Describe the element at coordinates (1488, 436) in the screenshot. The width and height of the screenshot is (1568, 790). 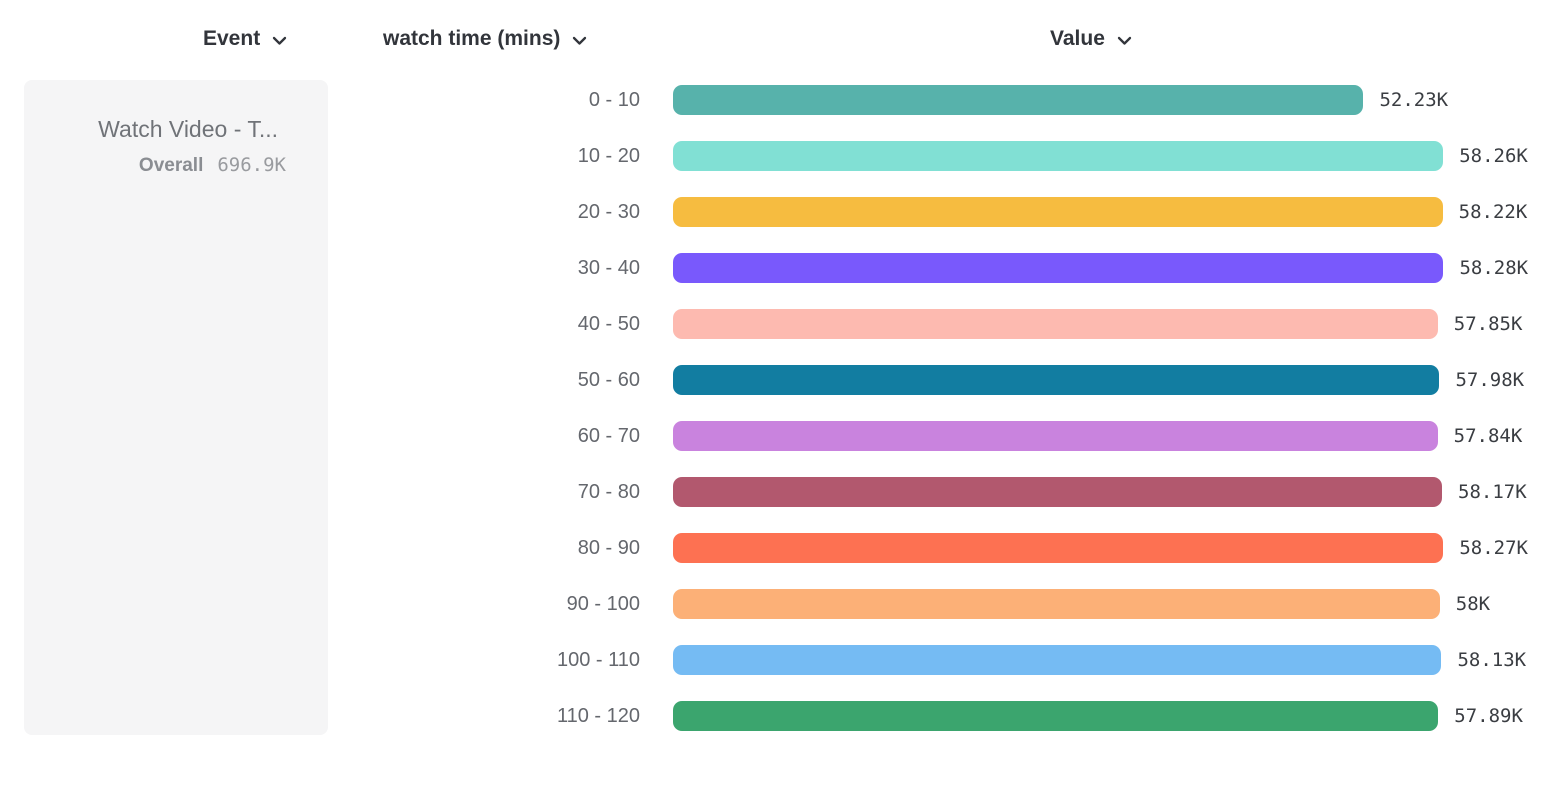
I see `value-label: 57.84K` at that location.